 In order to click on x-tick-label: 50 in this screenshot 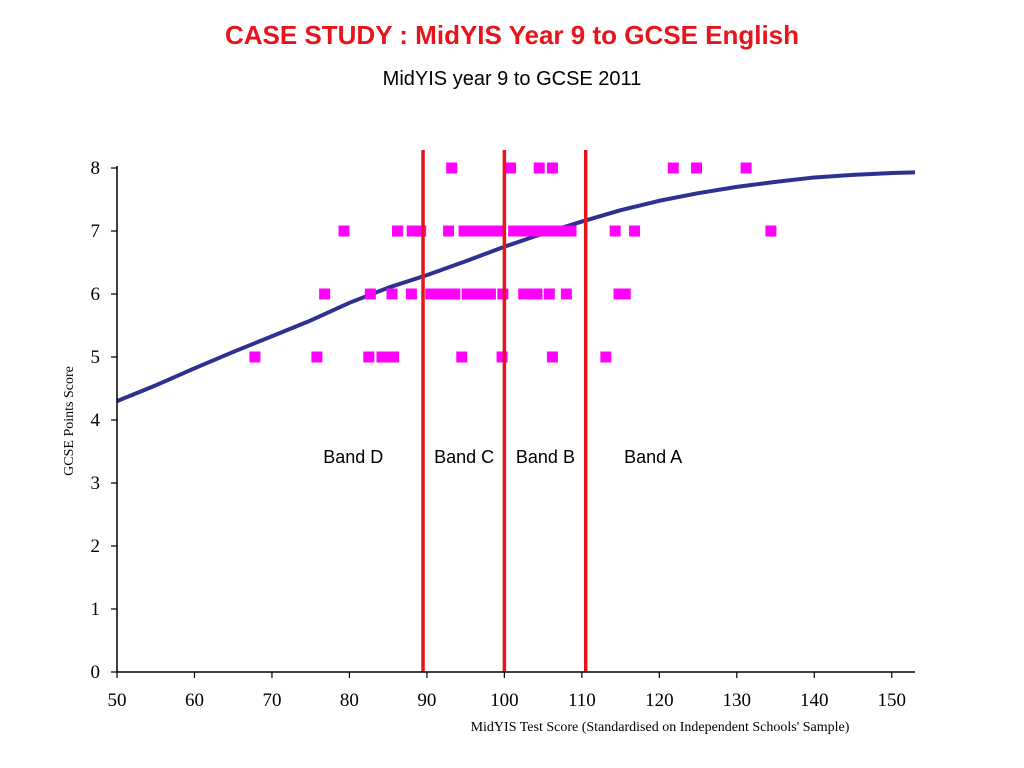, I will do `click(117, 700)`.